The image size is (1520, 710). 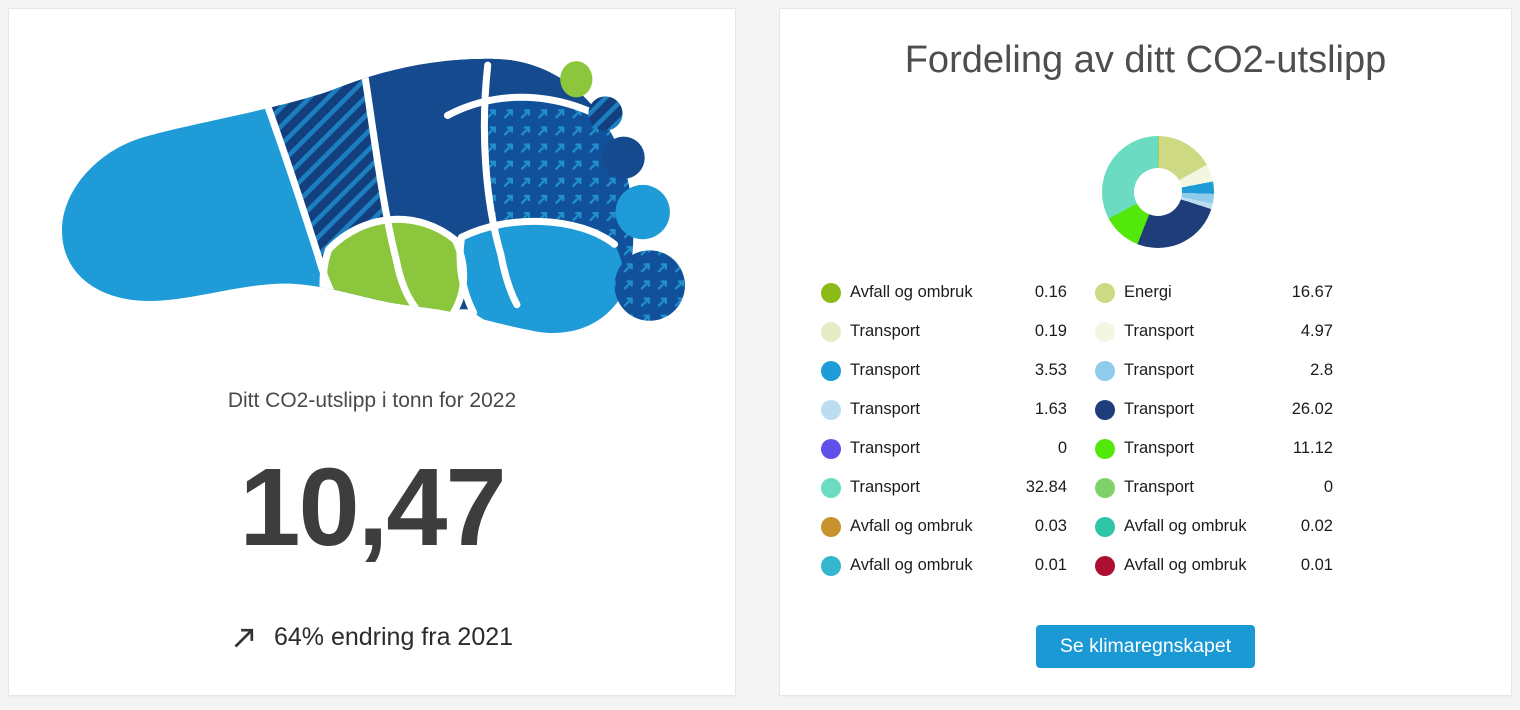 I want to click on footprint-toe-sky, so click(x=642, y=212).